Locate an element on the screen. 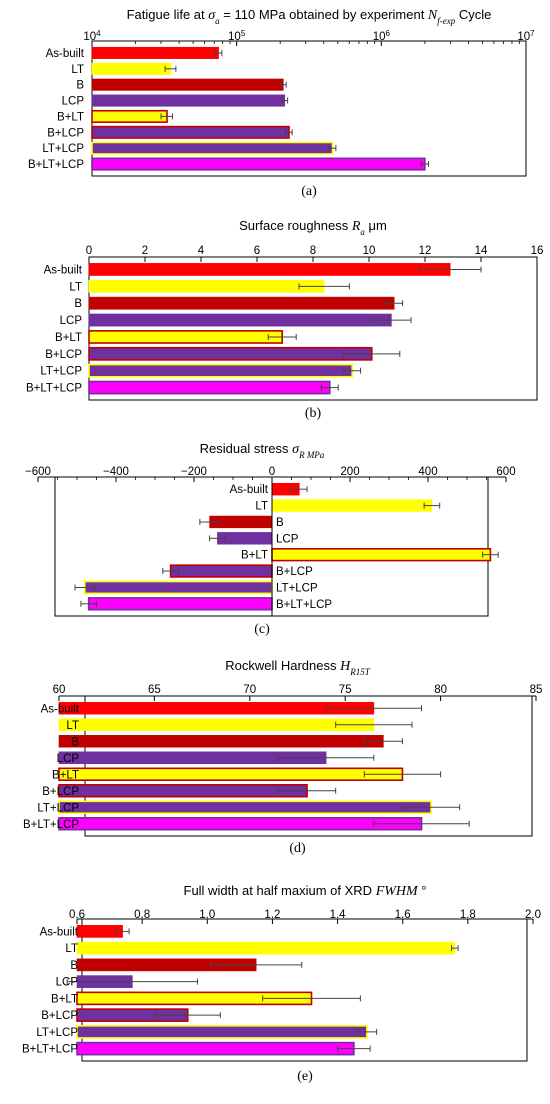  title-part: a is located at coordinates (362, 232).